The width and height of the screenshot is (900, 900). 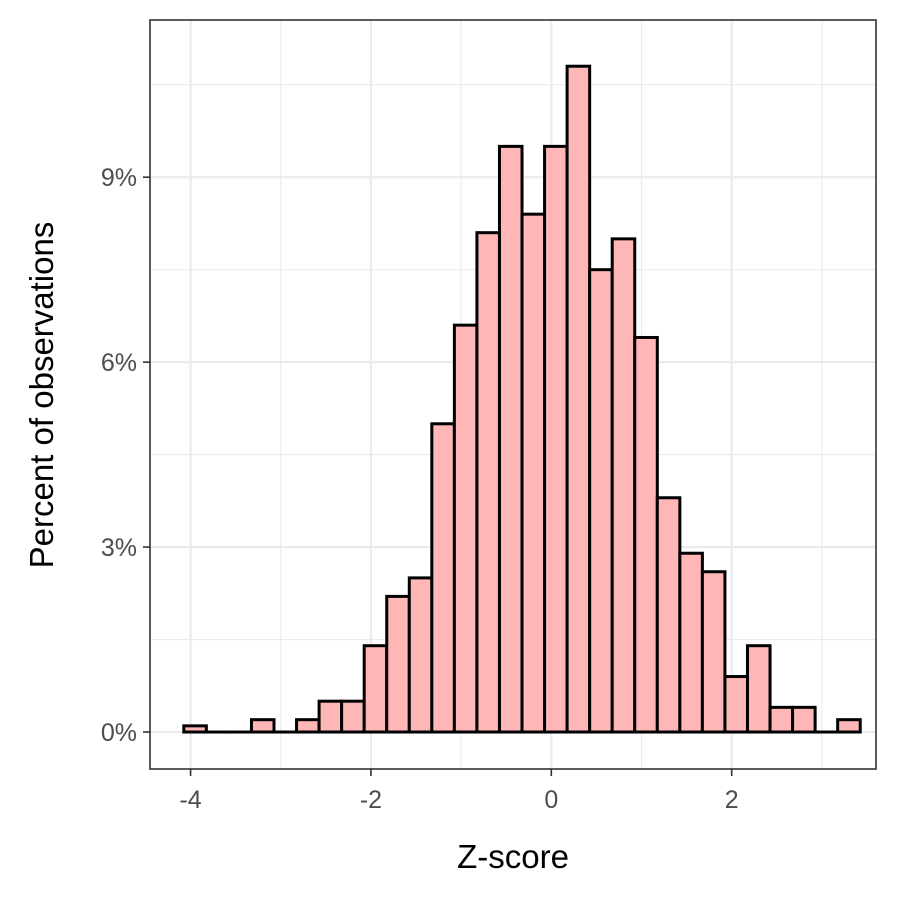 What do you see at coordinates (119, 178) in the screenshot?
I see `y-tick-label: 9%` at bounding box center [119, 178].